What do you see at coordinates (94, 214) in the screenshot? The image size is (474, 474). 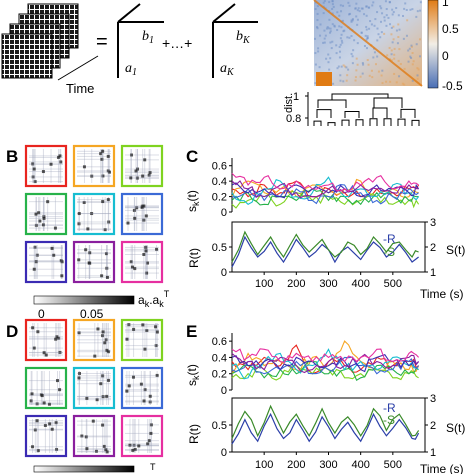 I see `panel-b-frame-grid` at bounding box center [94, 214].